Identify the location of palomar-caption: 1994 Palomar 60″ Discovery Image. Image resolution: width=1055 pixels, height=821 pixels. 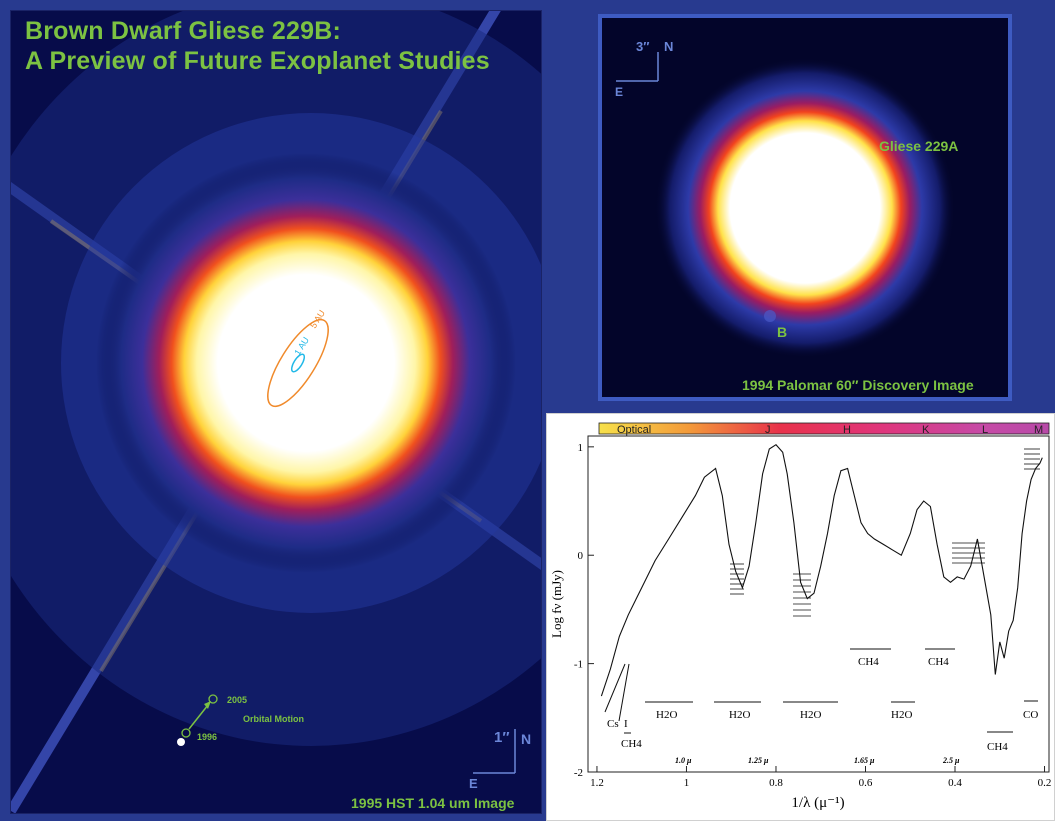
(858, 385).